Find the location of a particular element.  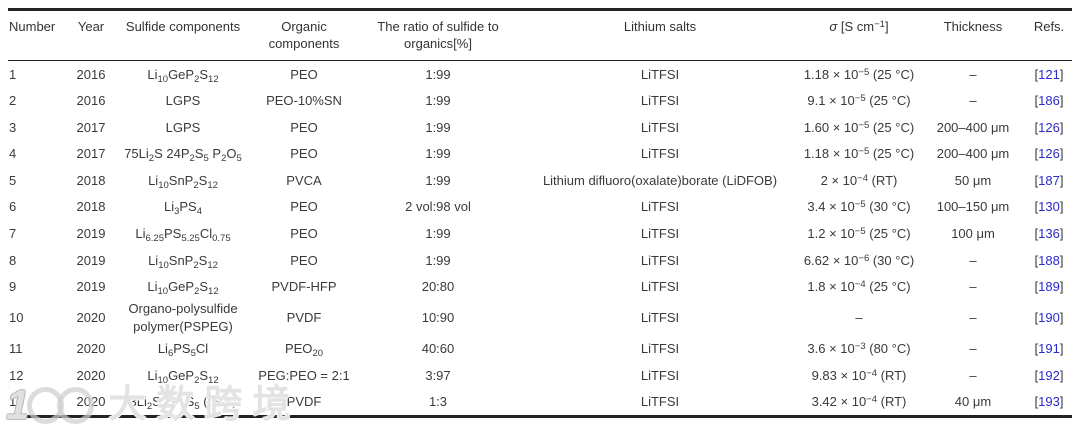

cell-ref: [136] is located at coordinates (1049, 234).